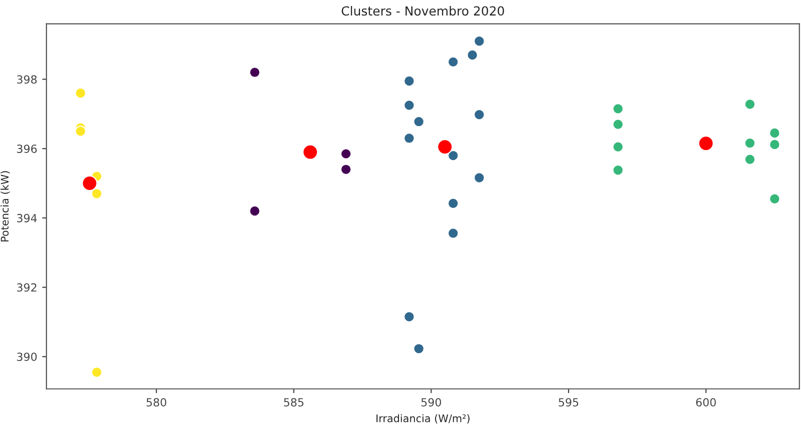 This screenshot has height=425, width=801. Describe the element at coordinates (423, 11) in the screenshot. I see `chart-title: Clusters - Novembro 2020` at that location.